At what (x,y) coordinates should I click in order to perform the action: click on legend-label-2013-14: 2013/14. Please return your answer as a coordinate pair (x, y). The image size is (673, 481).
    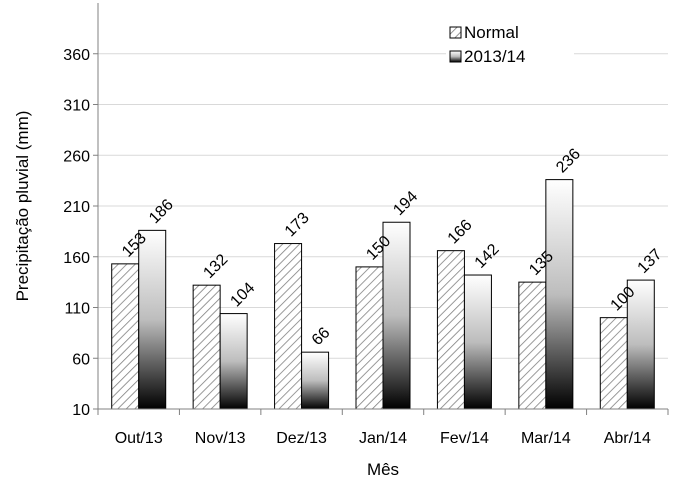
    Looking at the image, I should click on (494, 56).